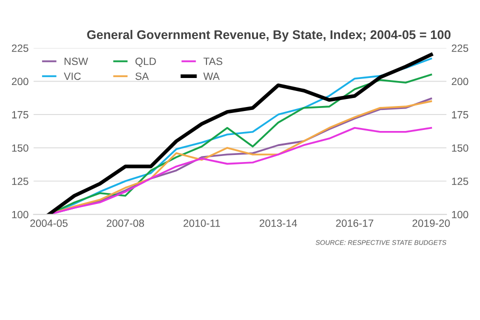  Describe the element at coordinates (20, 82) in the screenshot. I see `y-tick-label: 200` at that location.